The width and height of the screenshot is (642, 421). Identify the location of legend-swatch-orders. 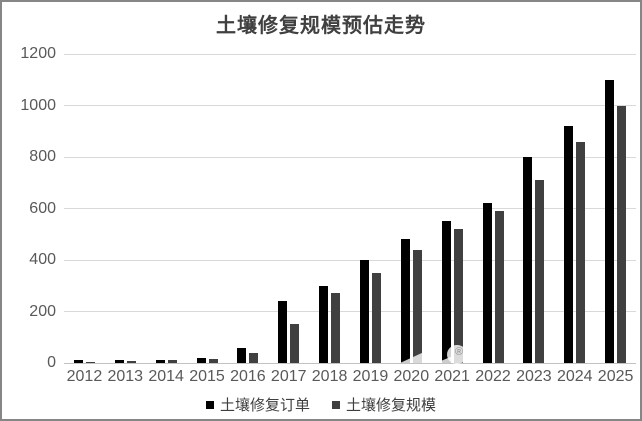
(209, 404).